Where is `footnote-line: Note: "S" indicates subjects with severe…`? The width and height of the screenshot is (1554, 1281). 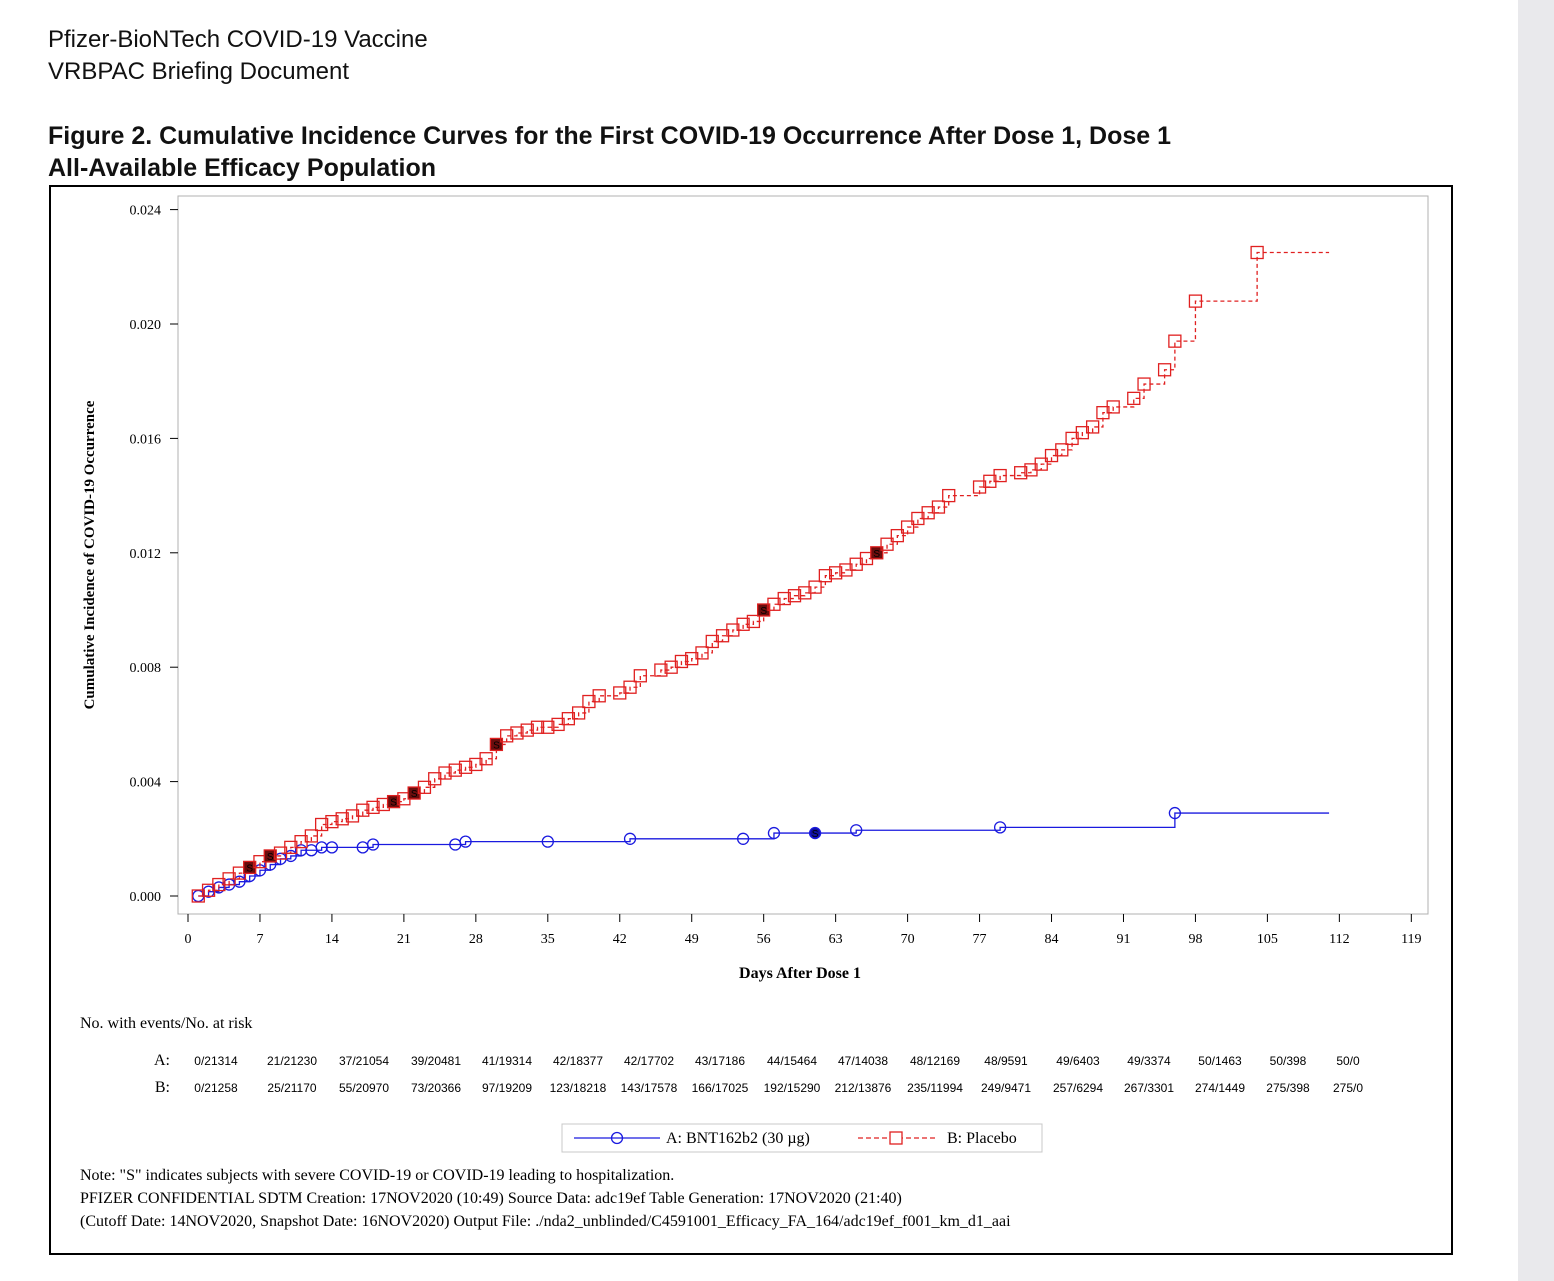 footnote-line: Note: "S" indicates subjects with severe… is located at coordinates (377, 1175).